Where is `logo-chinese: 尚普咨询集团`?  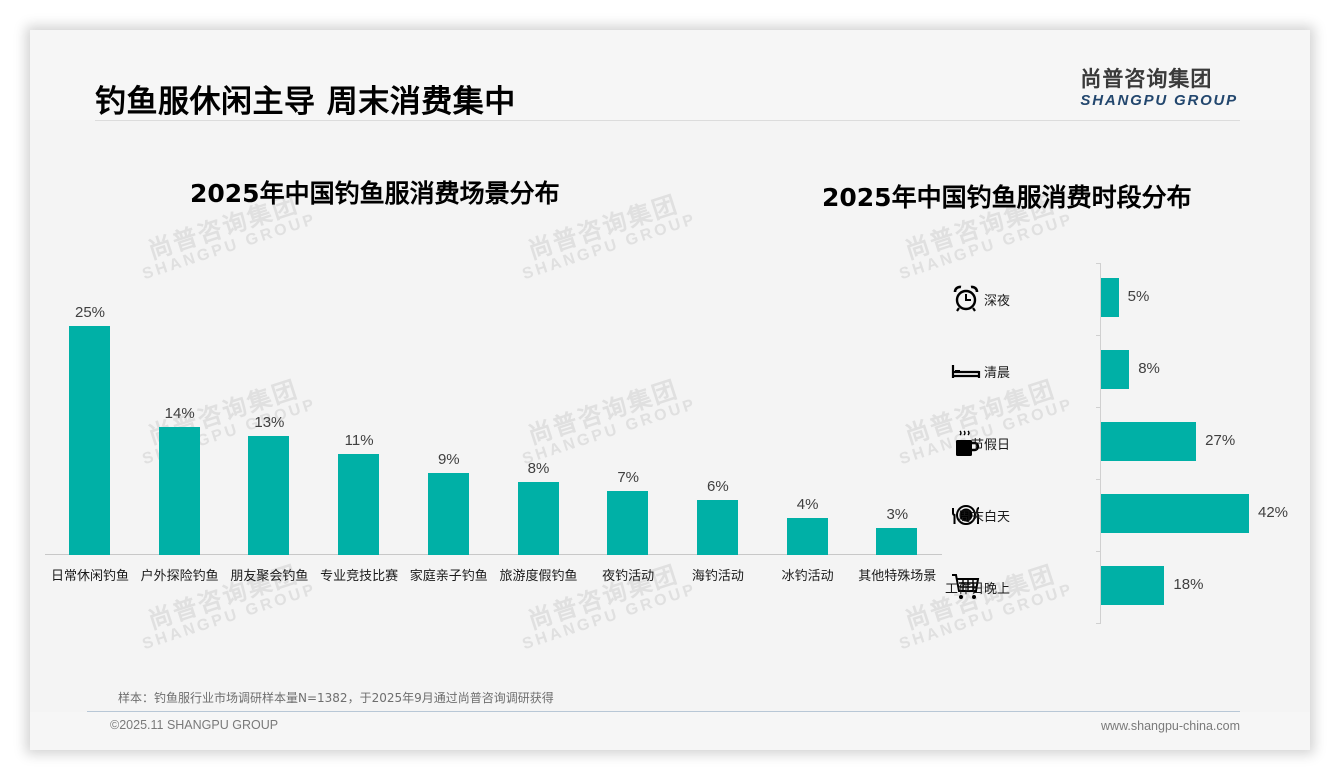 logo-chinese: 尚普咨询集团 is located at coordinates (1146, 79).